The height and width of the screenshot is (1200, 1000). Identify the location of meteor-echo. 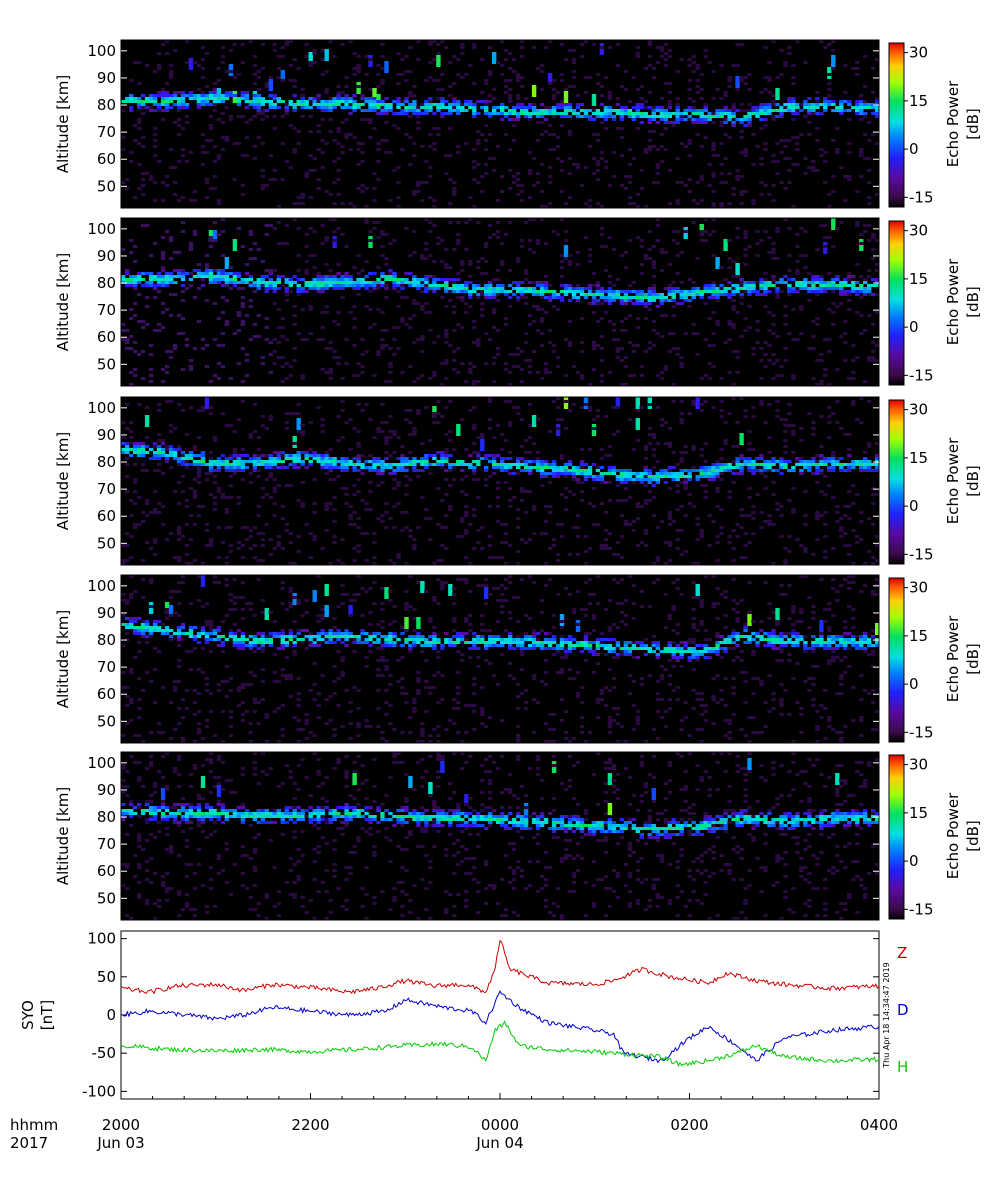
(550, 79).